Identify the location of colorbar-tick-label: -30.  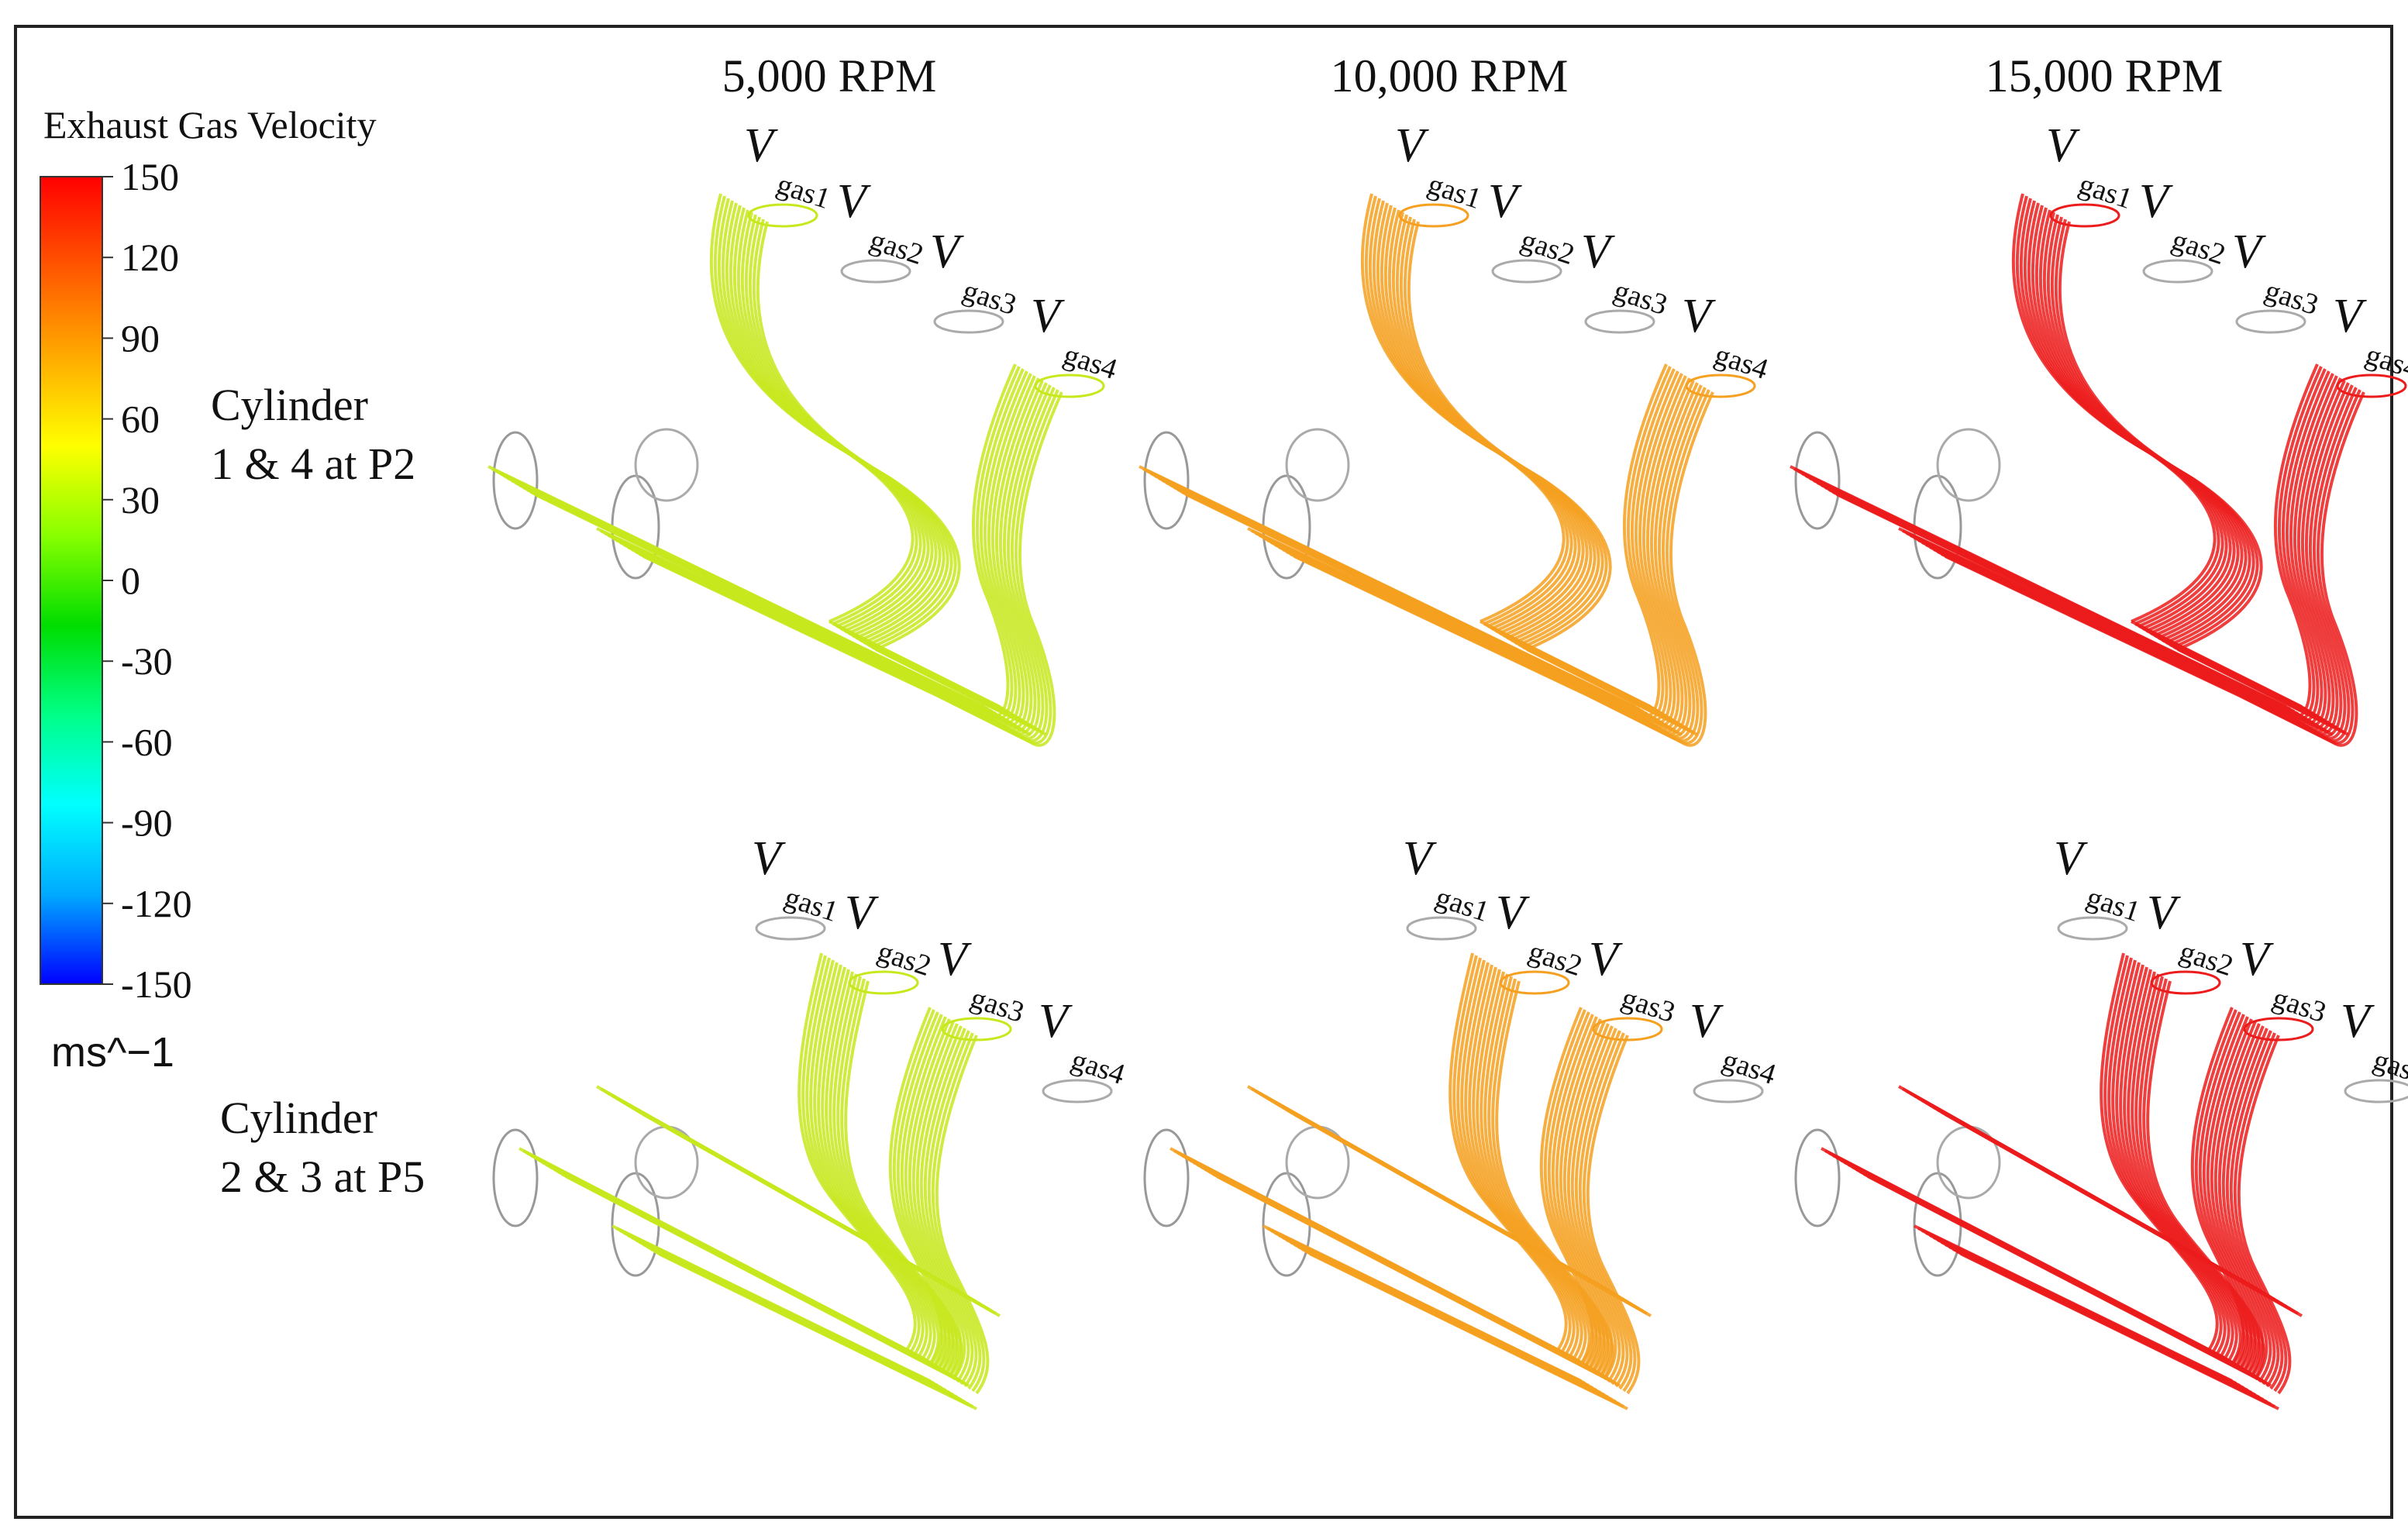
(147, 661).